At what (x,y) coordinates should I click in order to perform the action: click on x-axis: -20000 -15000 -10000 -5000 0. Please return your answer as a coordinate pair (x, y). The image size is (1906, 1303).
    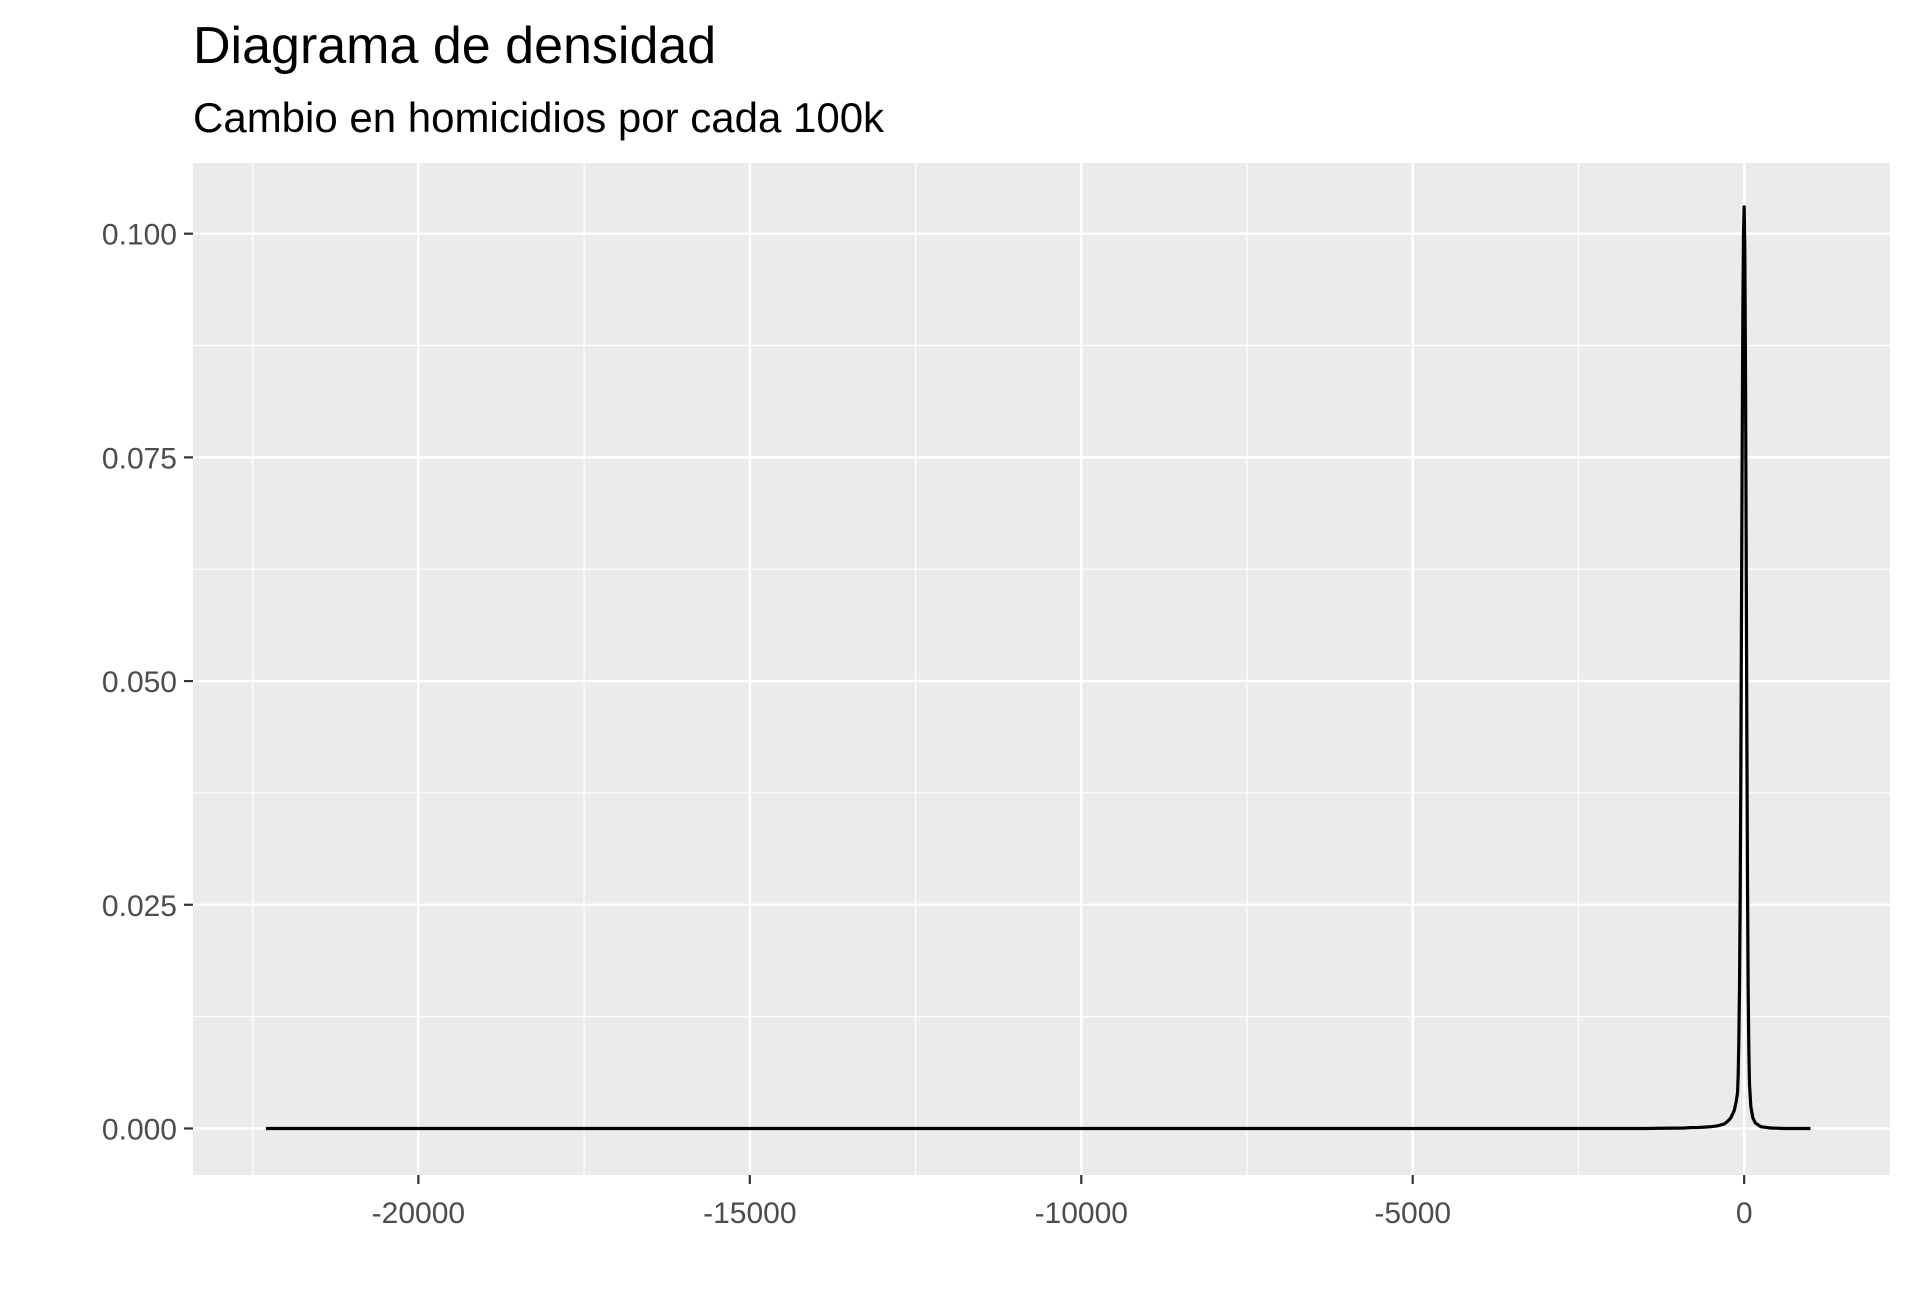
    Looking at the image, I should click on (1062, 1202).